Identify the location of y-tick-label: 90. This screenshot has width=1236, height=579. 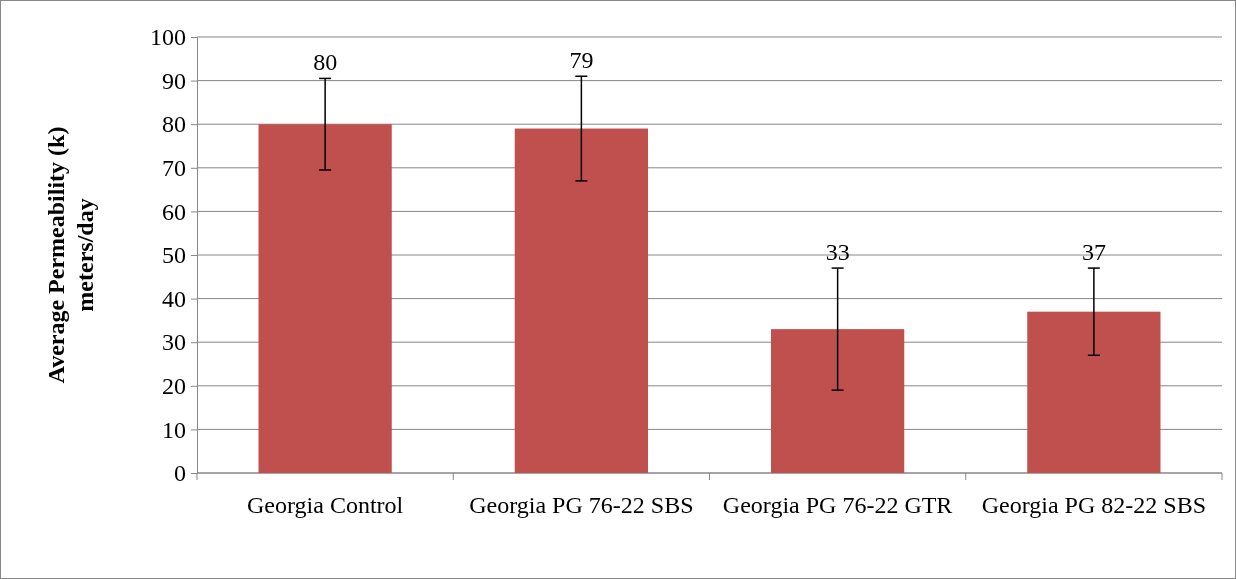
(174, 80).